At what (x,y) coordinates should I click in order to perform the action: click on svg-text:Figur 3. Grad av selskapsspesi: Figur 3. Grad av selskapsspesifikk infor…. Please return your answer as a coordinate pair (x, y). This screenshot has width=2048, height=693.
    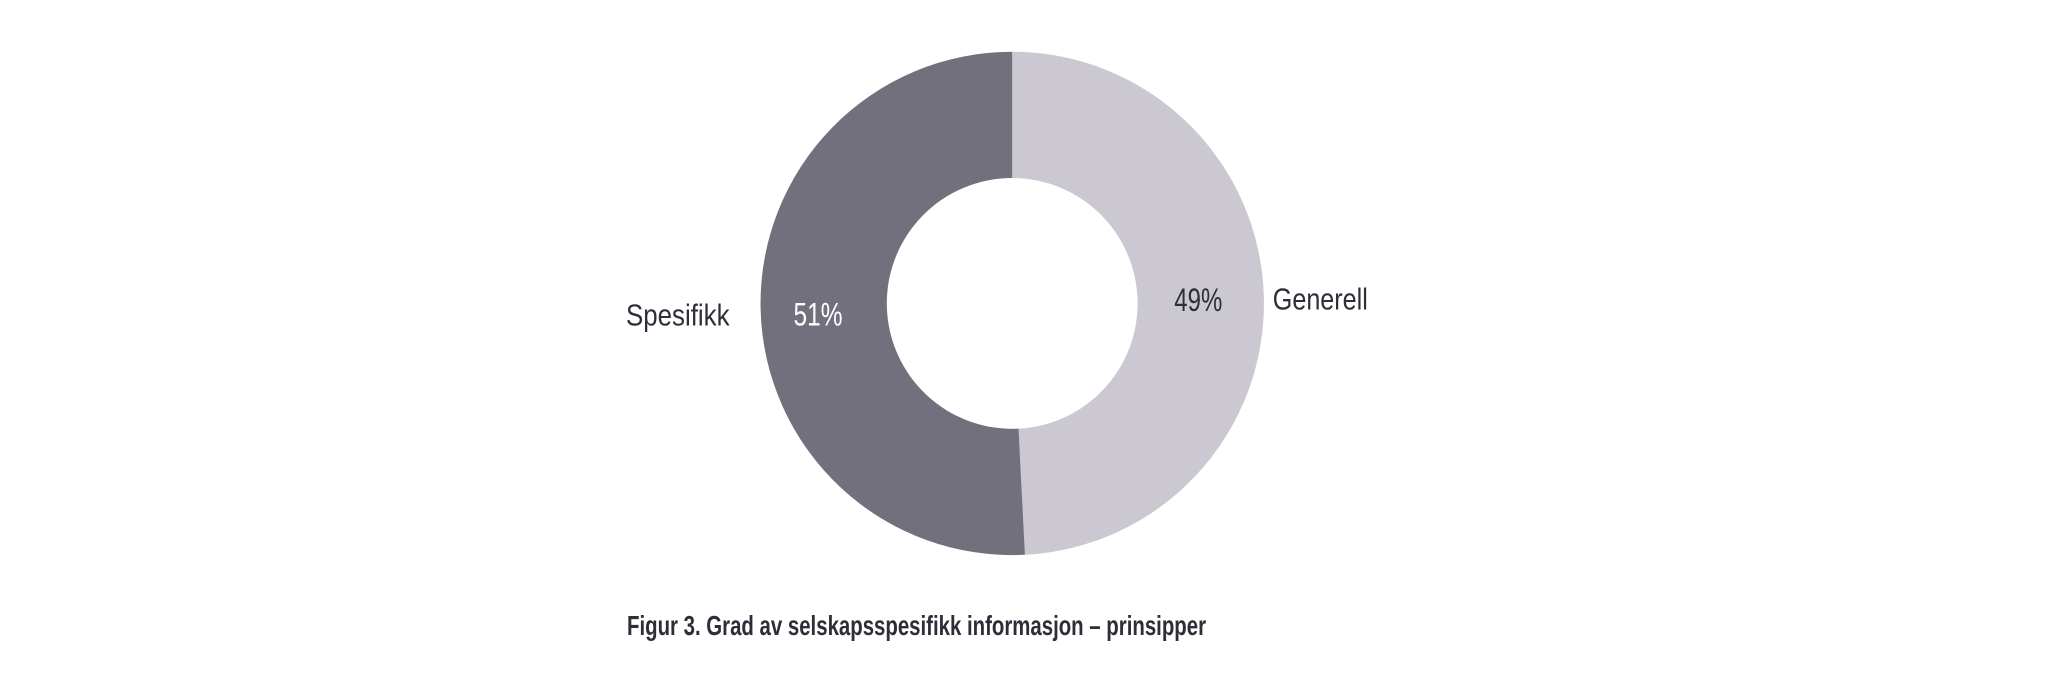
    Looking at the image, I should click on (916, 625).